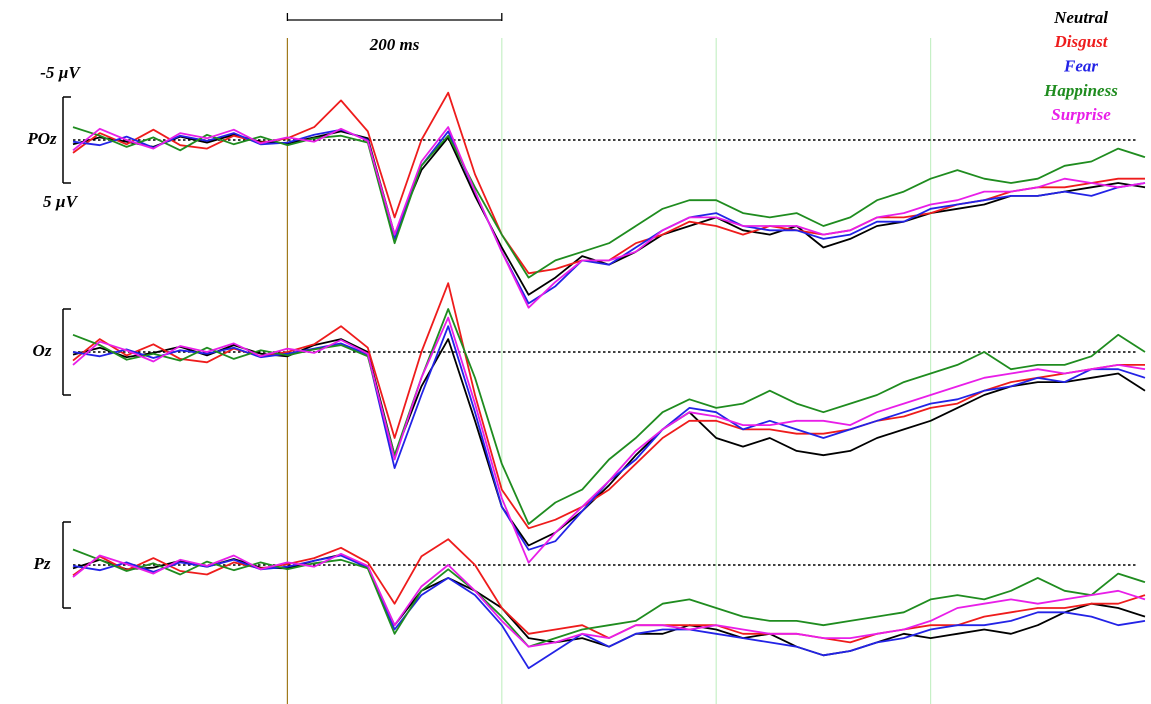  I want to click on legend-entry: Happiness, so click(1080, 90).